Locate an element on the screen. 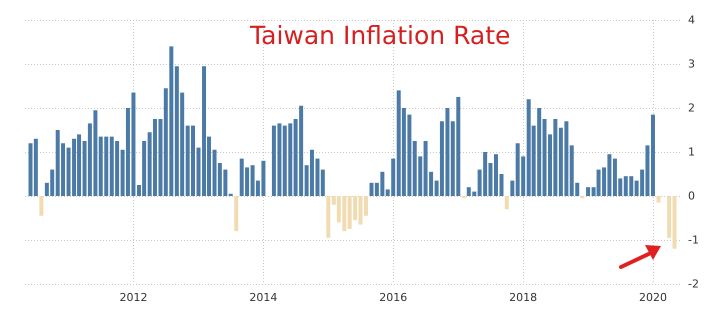 The image size is (709, 311). x-tick-label: 2018 is located at coordinates (523, 297).